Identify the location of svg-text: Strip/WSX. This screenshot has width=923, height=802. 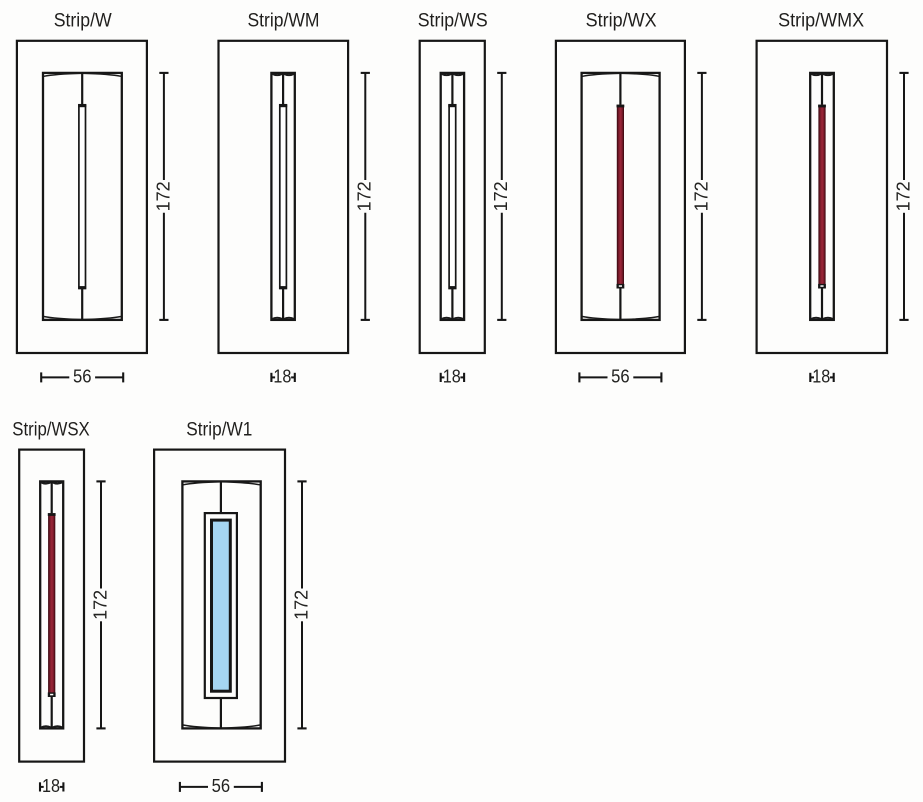
(51, 430).